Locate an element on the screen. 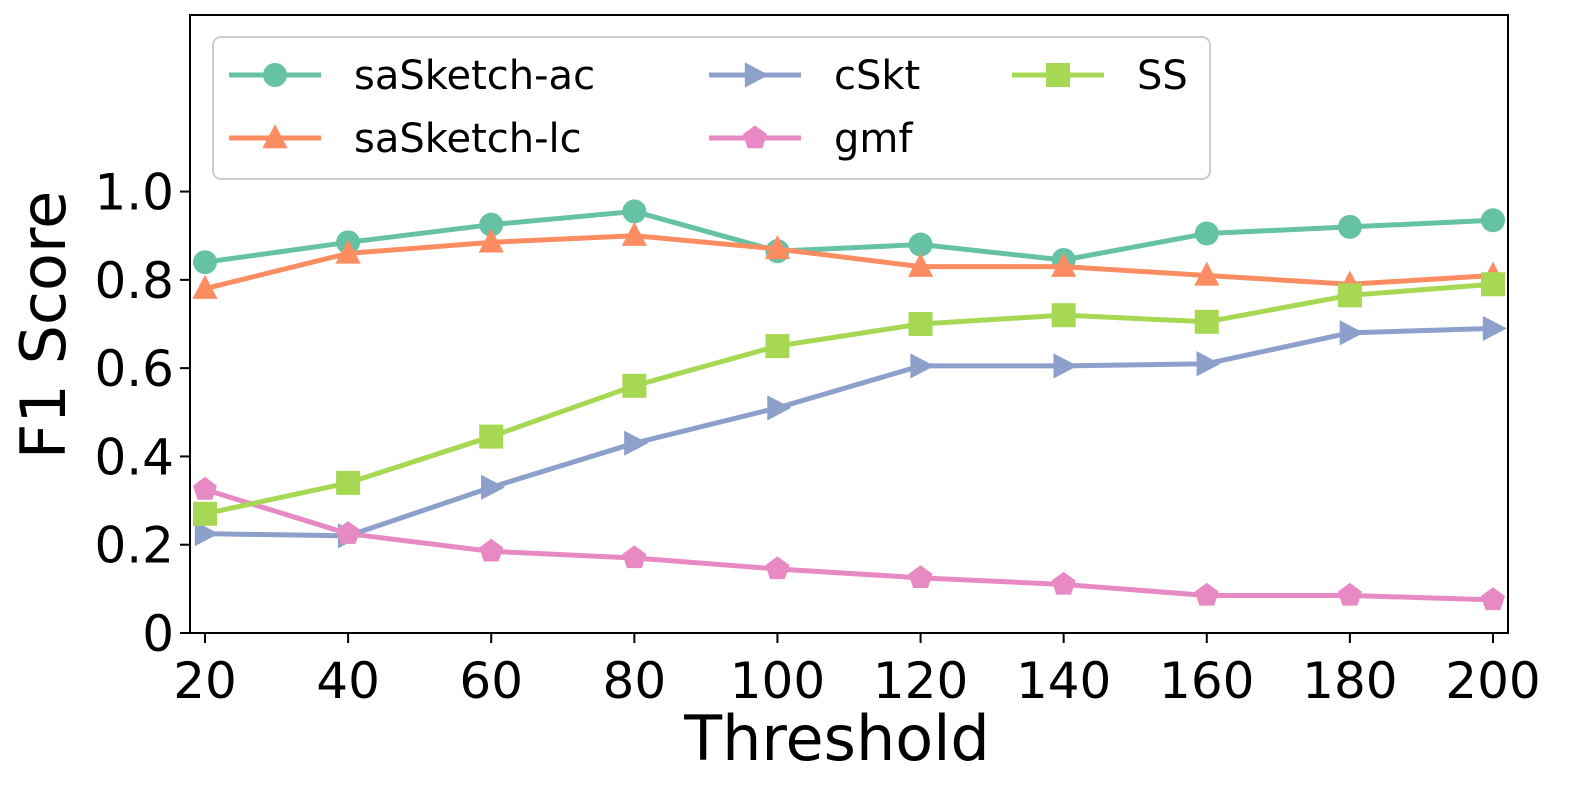 This screenshot has width=1577, height=803. y-tick-label: 0 is located at coordinates (158, 634).